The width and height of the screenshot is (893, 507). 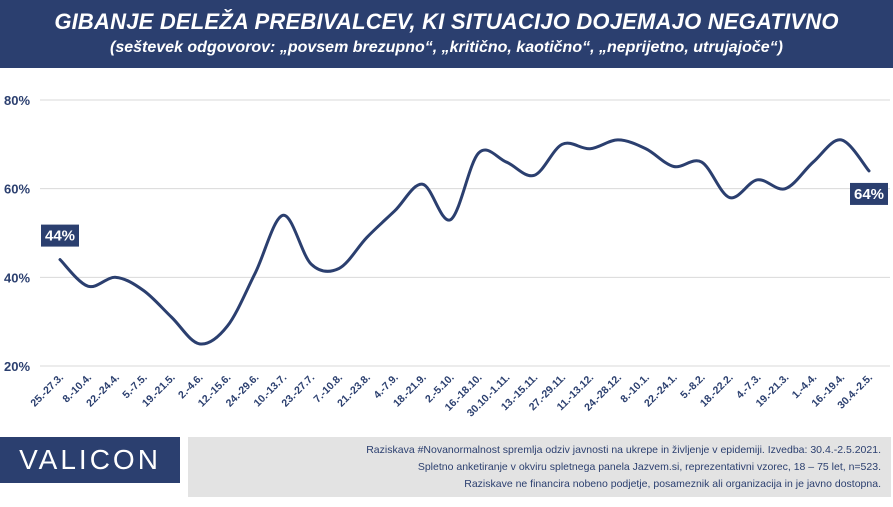 I want to click on data-label: 44%, so click(x=60, y=236).